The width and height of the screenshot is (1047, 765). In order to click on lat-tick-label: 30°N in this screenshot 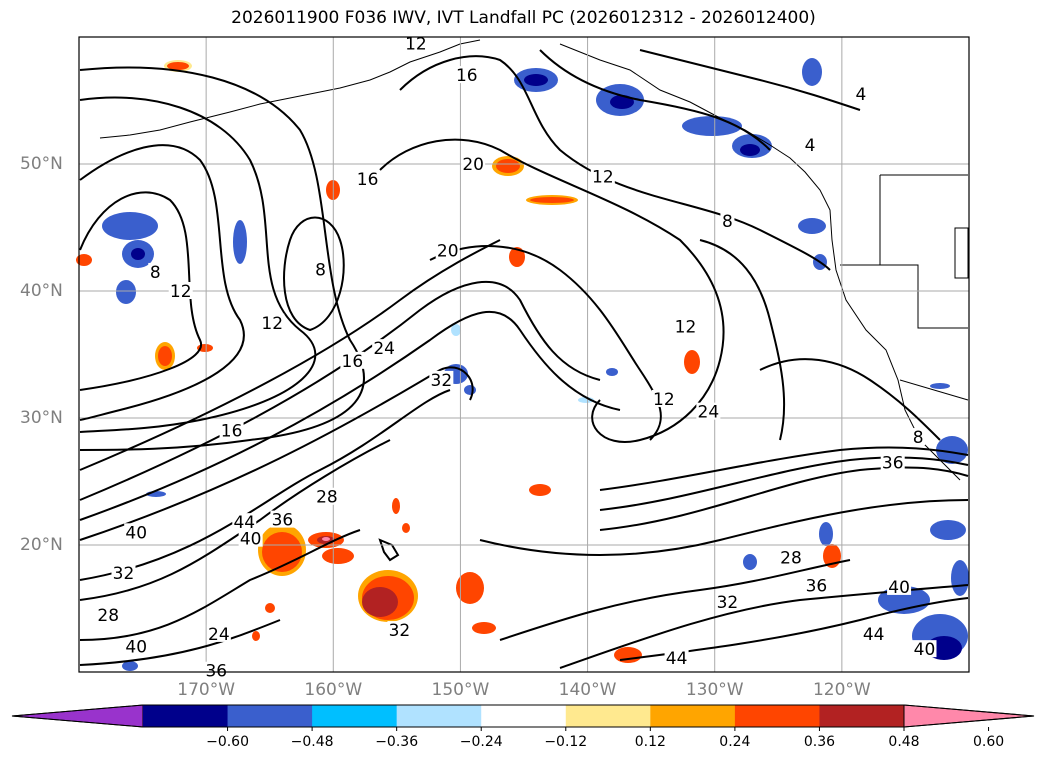, I will do `click(41, 418)`.